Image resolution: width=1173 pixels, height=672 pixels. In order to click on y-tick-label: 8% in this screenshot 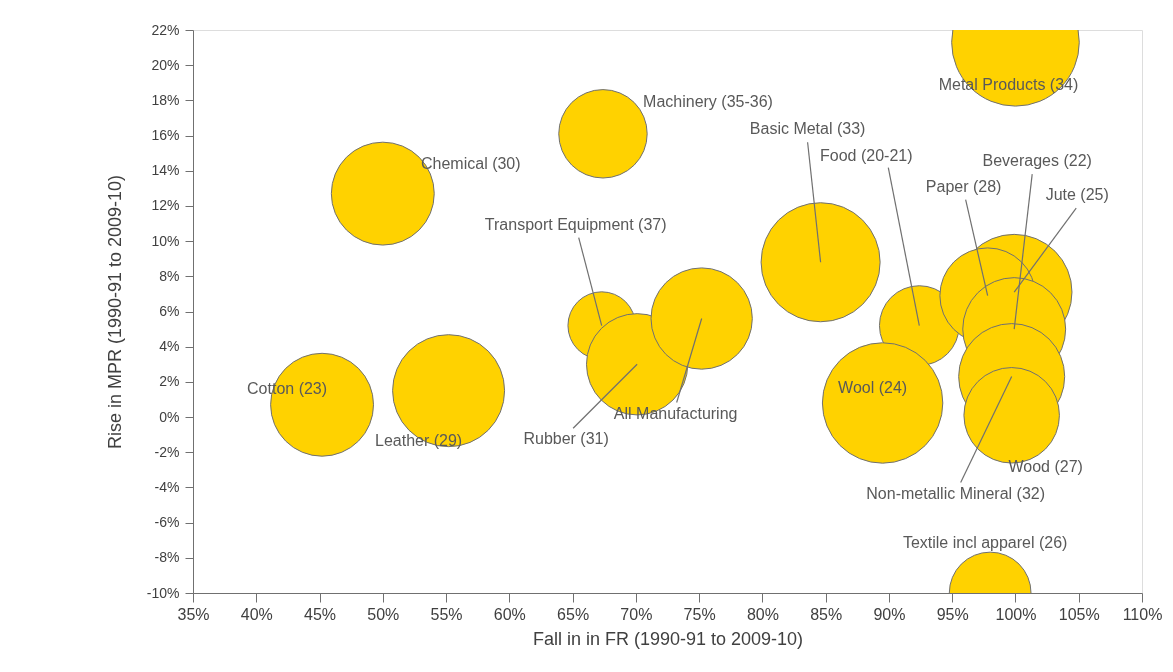, I will do `click(169, 275)`.